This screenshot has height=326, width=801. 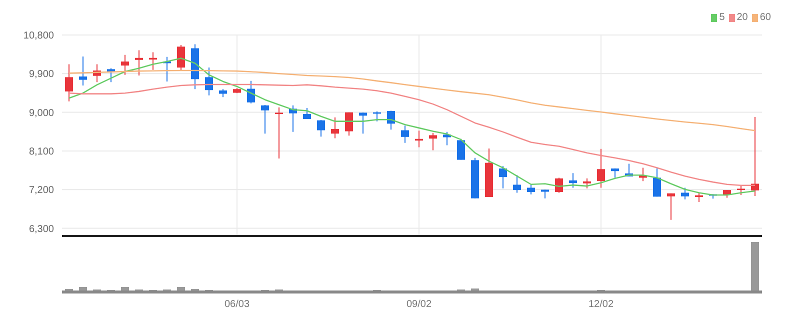 I want to click on y-tick-label: 6,300, so click(x=41, y=229).